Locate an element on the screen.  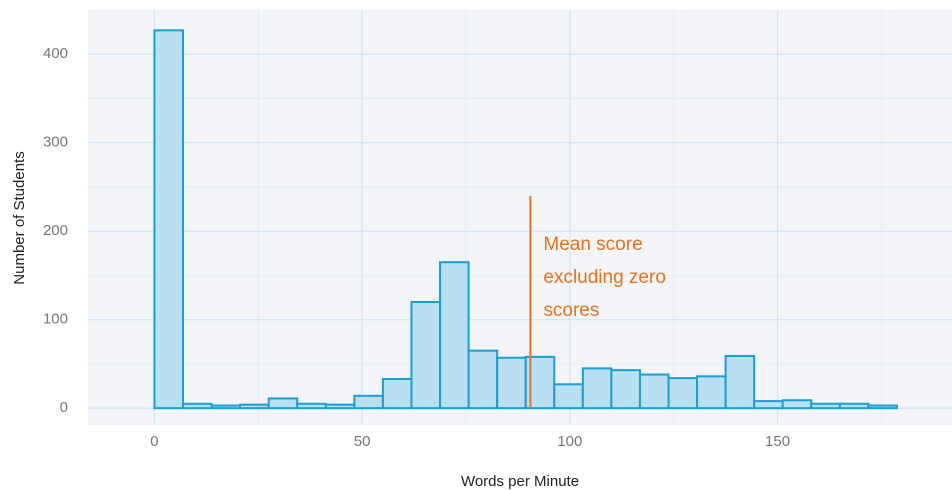
y-tick-label: 400 is located at coordinates (55, 53).